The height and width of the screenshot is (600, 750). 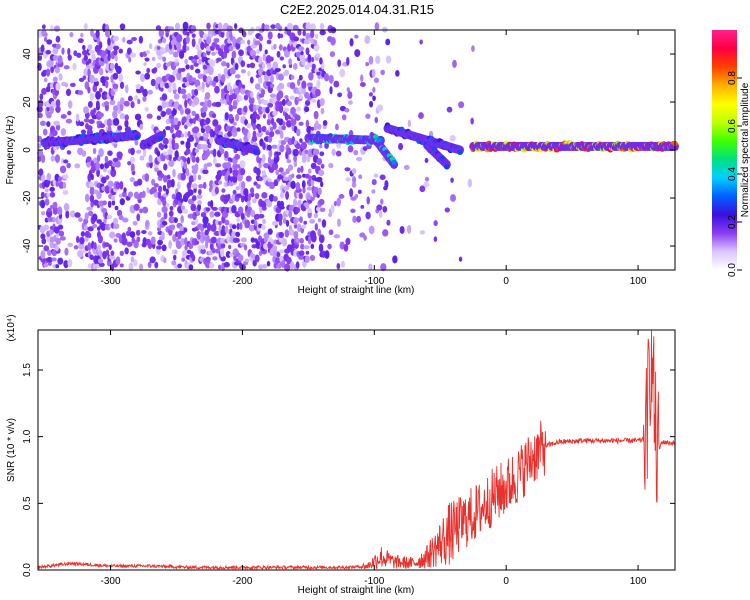 What do you see at coordinates (357, 9) in the screenshot?
I see `figure-title: C2E2.2025.014.04.31.R15` at bounding box center [357, 9].